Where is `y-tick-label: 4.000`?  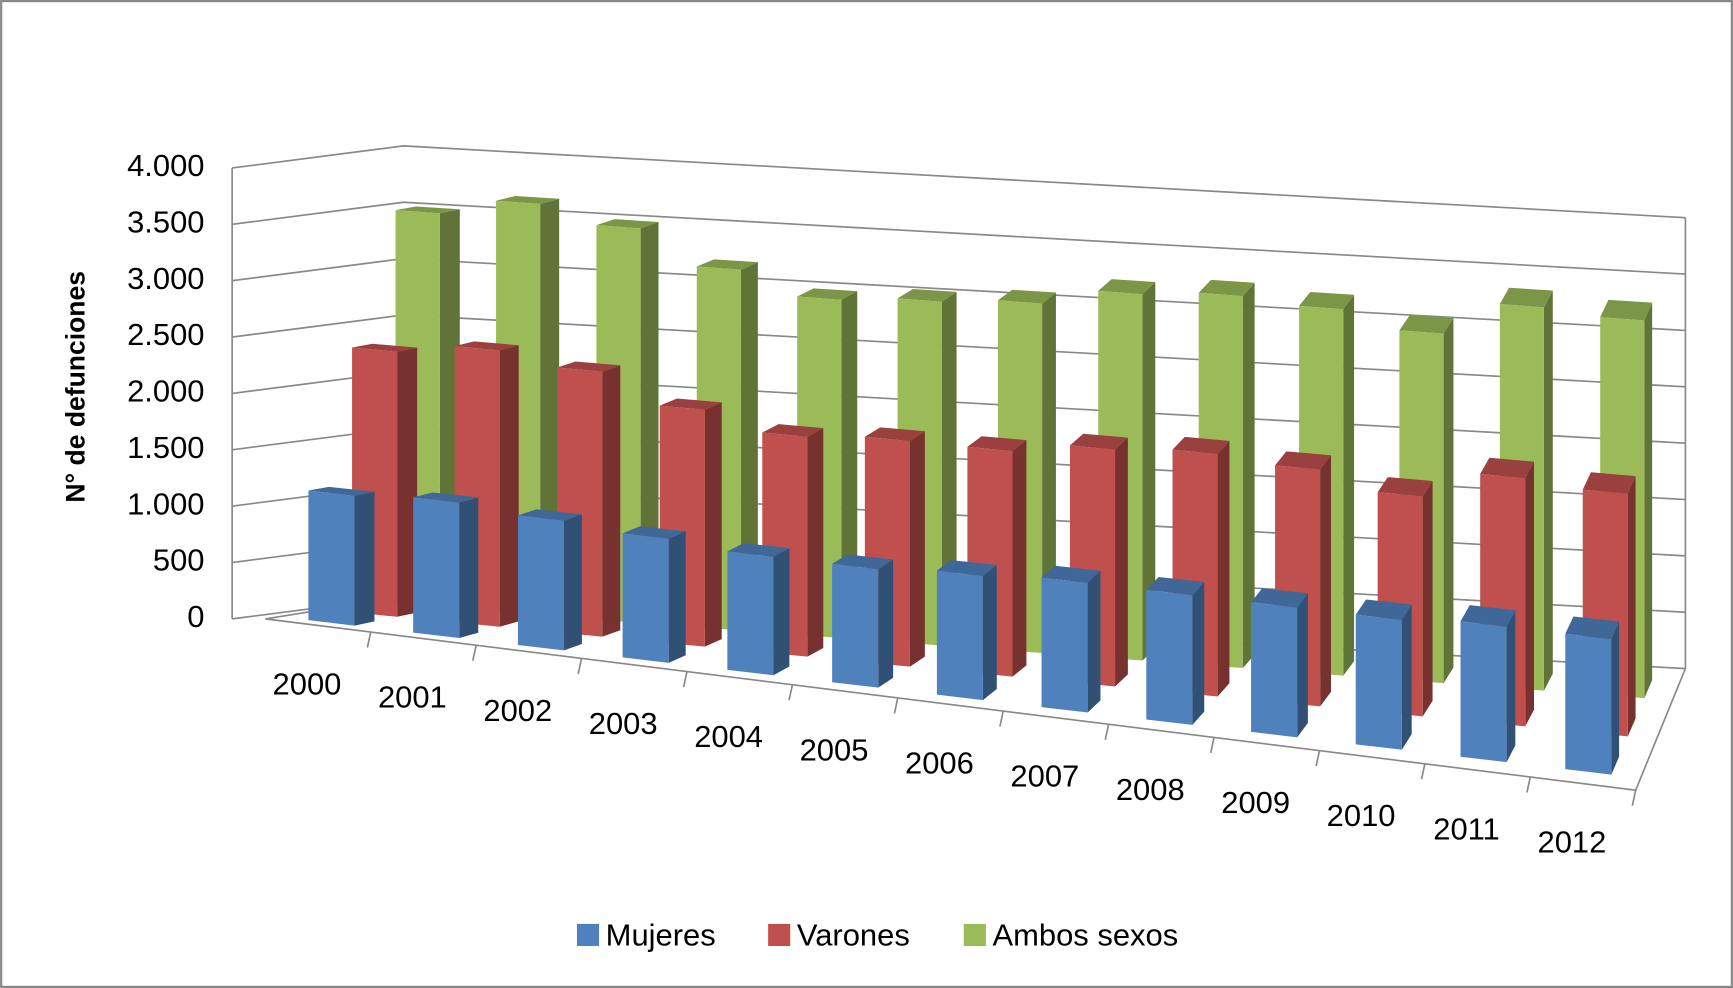
y-tick-label: 4.000 is located at coordinates (165, 165).